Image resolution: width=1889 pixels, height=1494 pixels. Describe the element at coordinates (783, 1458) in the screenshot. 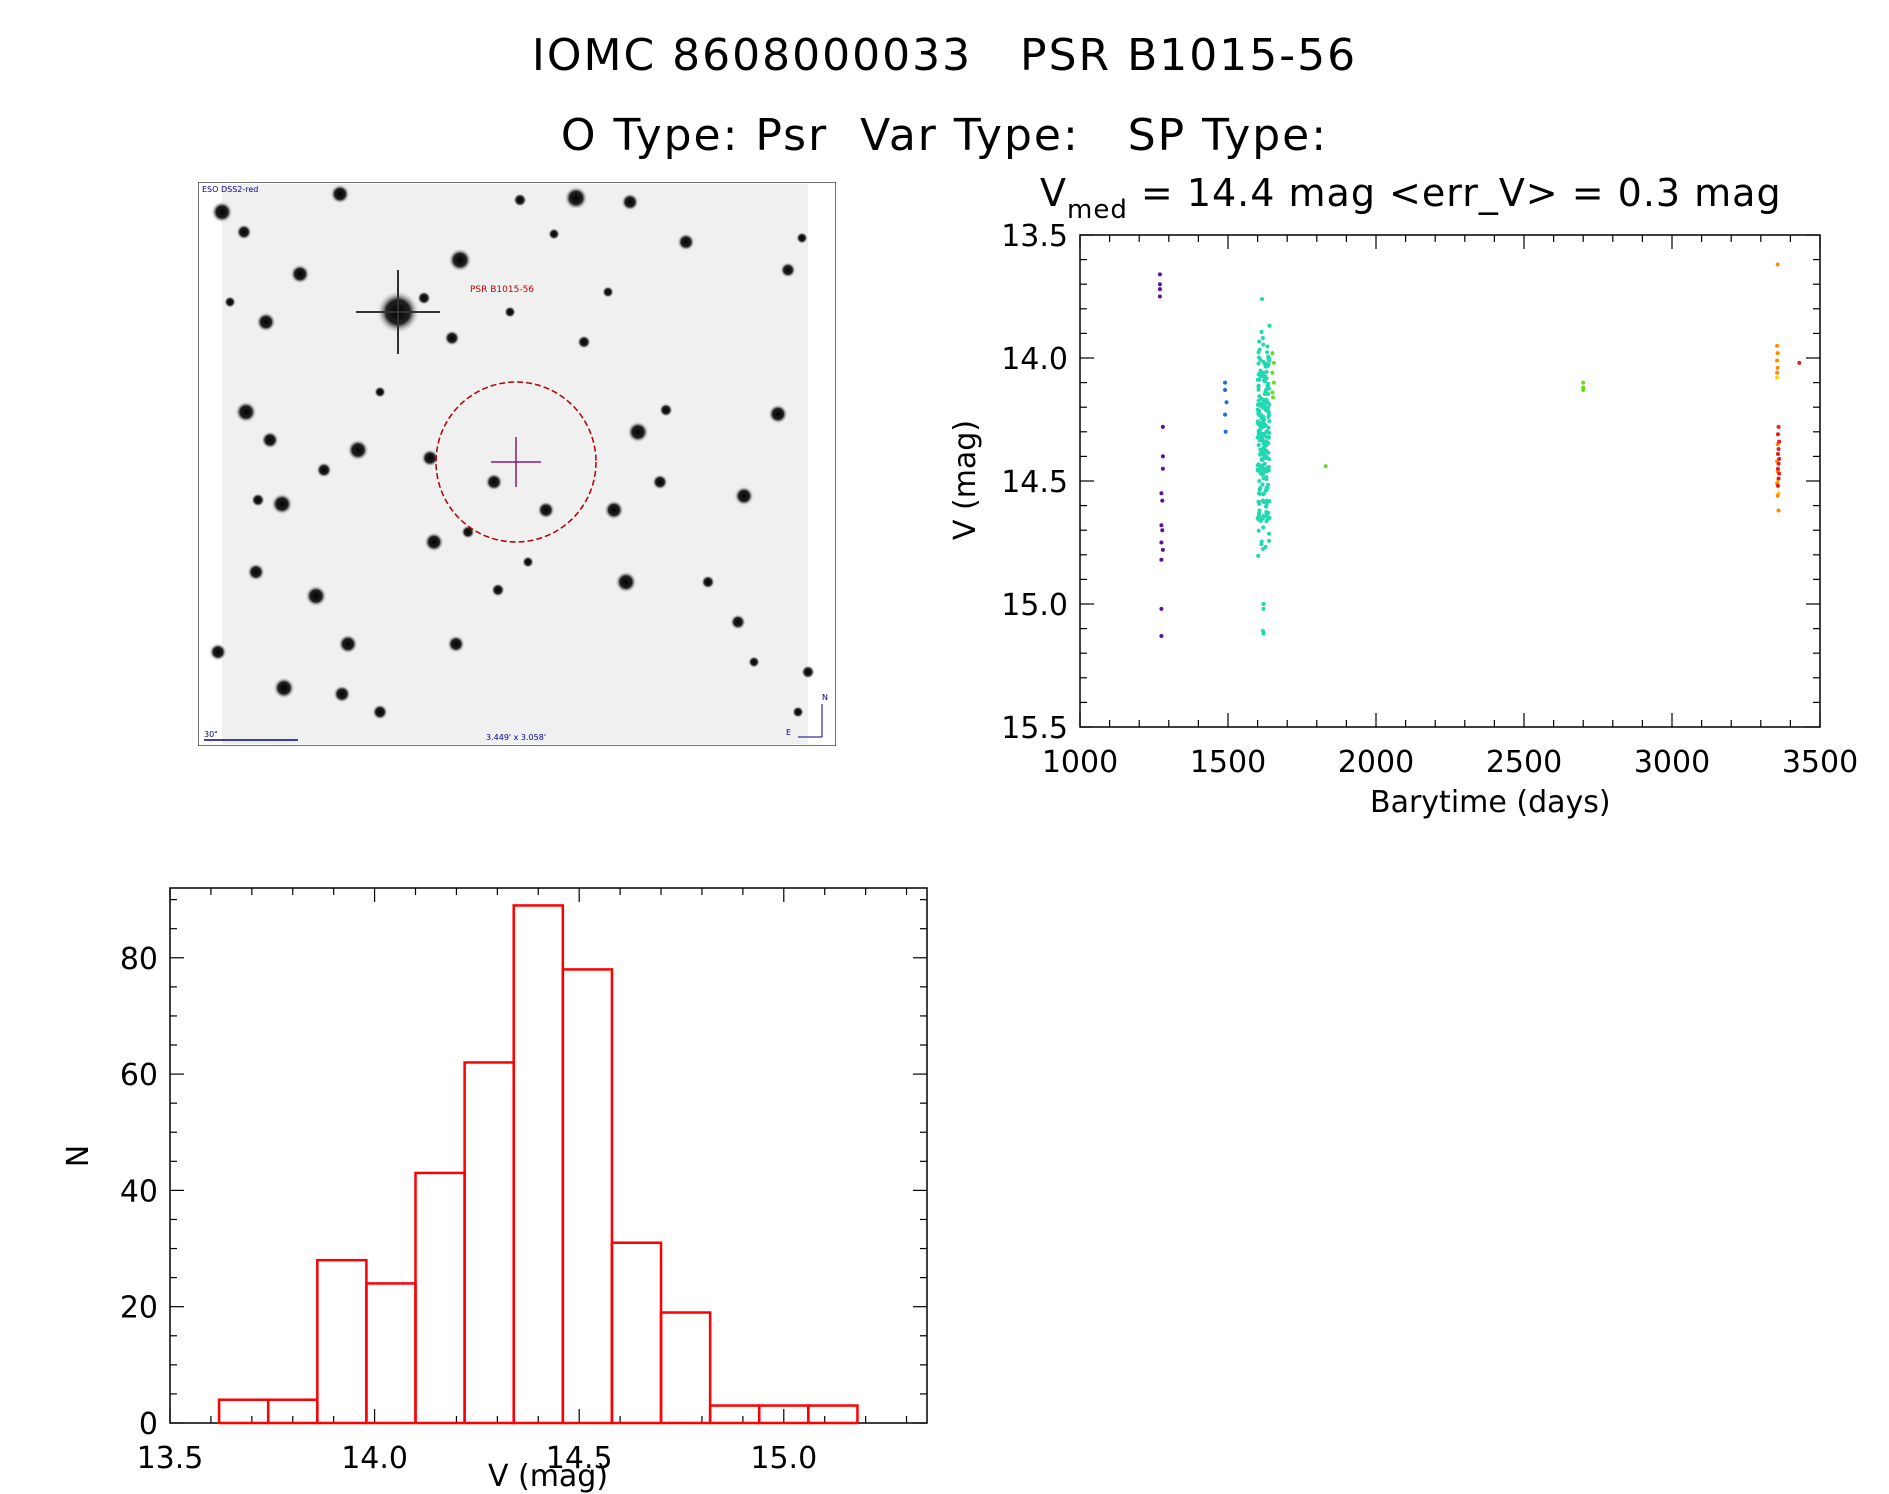

I see `hist-x-tick-label: 15.0` at that location.